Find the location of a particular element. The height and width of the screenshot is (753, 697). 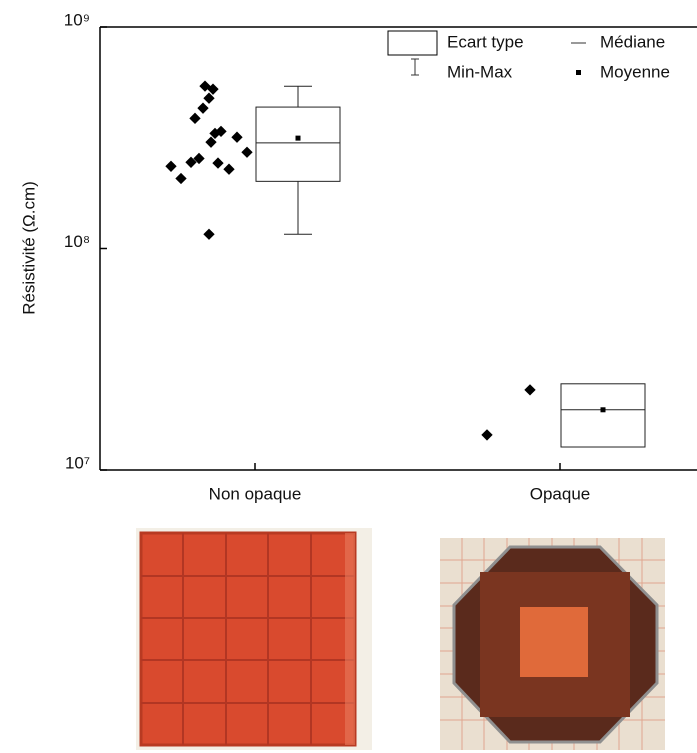

legend-label: Médiane is located at coordinates (632, 41).